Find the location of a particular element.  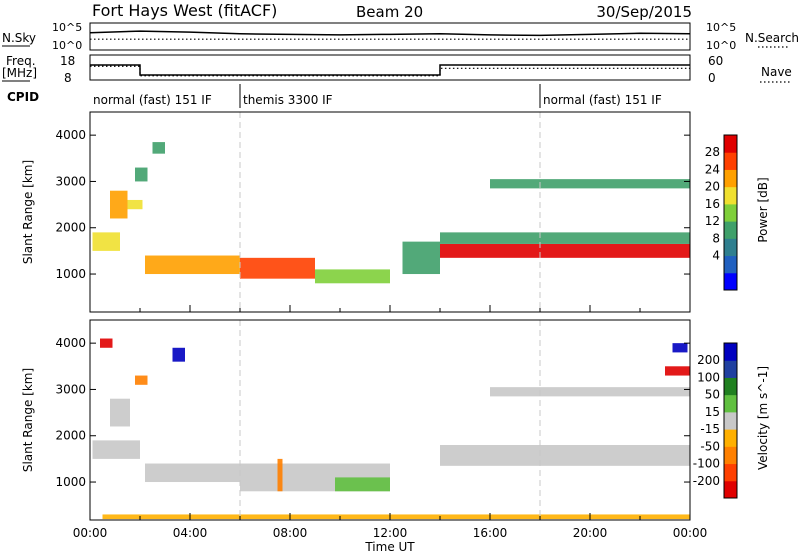

freq-series-line is located at coordinates (390, 70).